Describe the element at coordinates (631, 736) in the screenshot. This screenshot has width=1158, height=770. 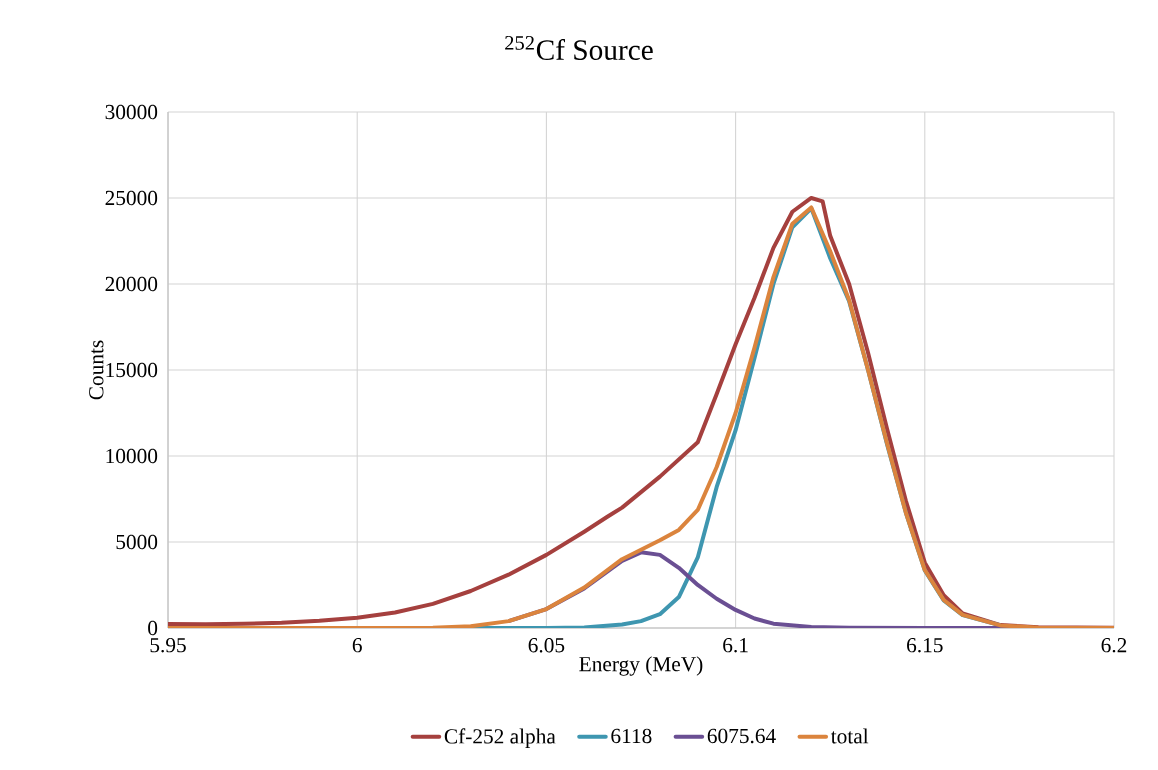
I see `legend-label: 6118` at that location.